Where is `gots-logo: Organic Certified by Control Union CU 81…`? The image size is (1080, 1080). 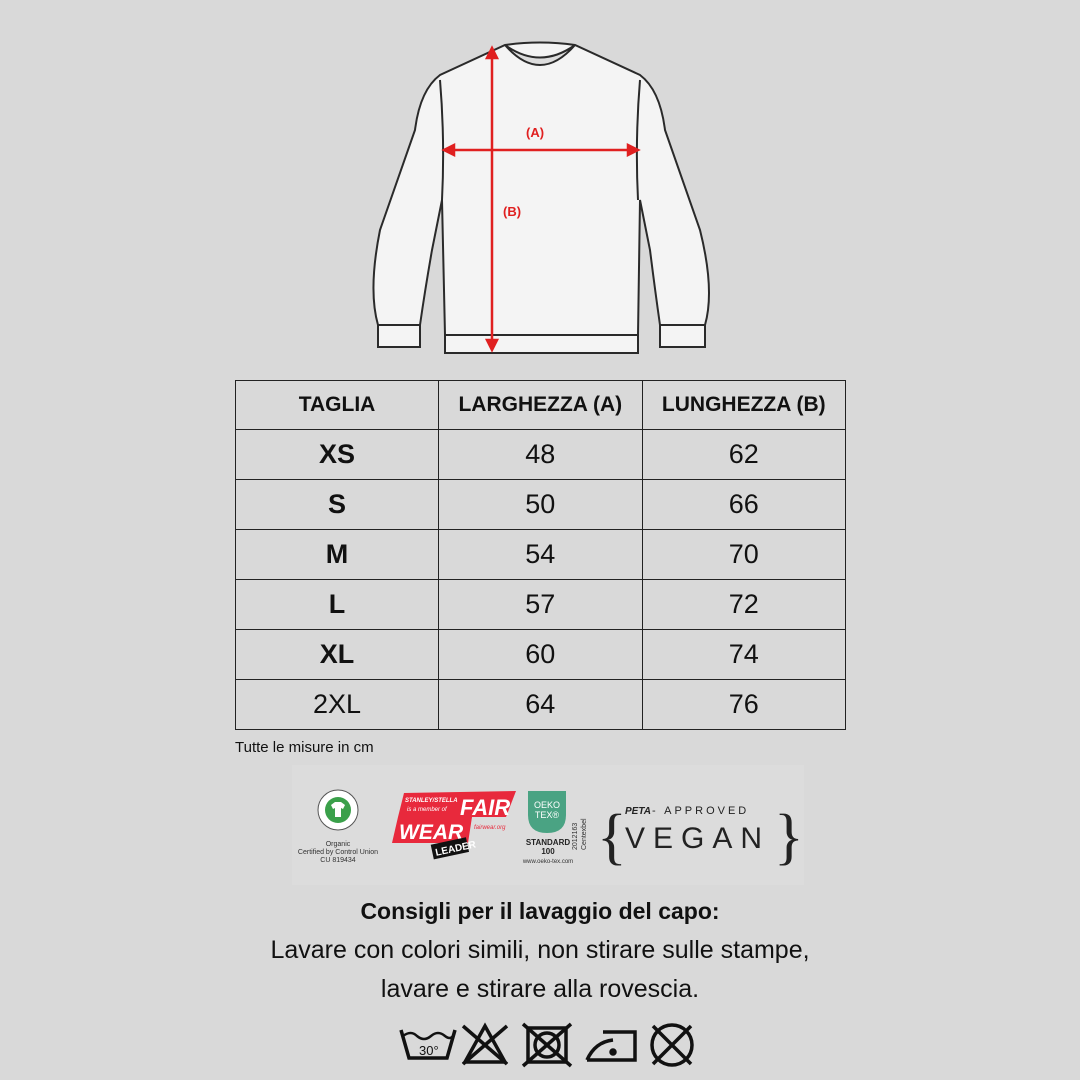 gots-logo: Organic Certified by Control Union CU 81… is located at coordinates (338, 826).